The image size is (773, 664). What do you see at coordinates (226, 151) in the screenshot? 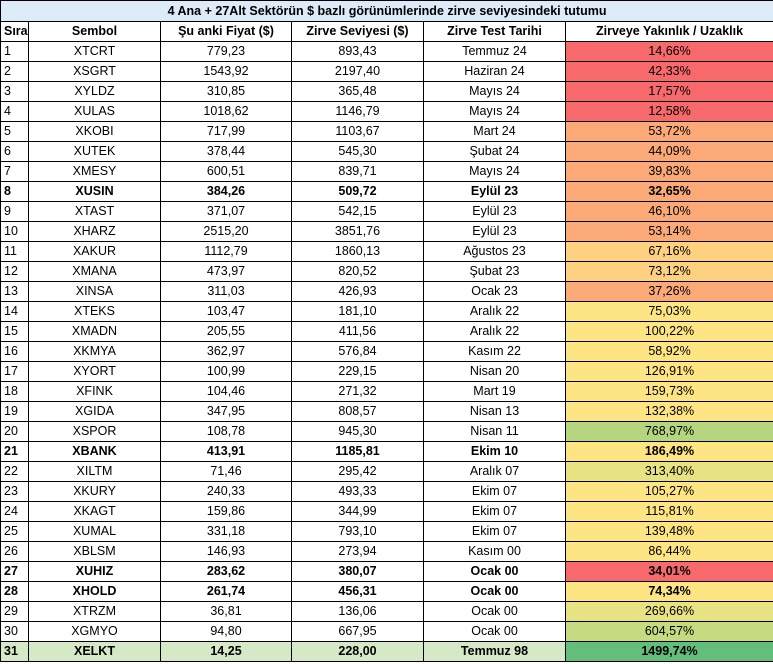
I see `cell-current-price: 378,44` at bounding box center [226, 151].